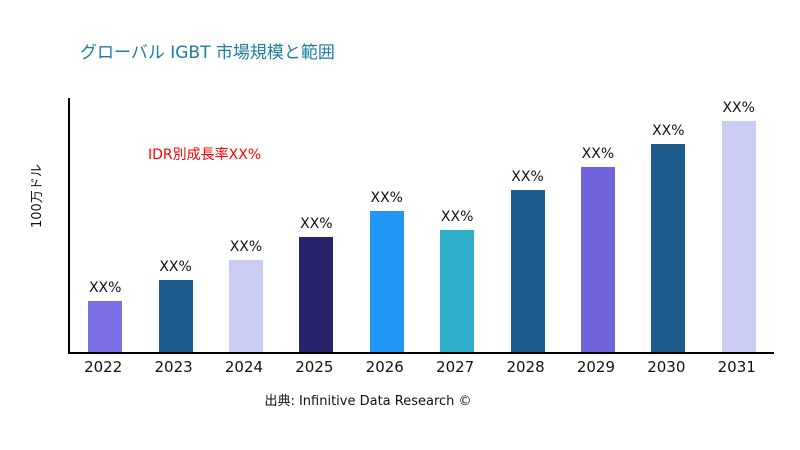  Describe the element at coordinates (736, 367) in the screenshot. I see `x-axis-tick-label: 2031` at that location.